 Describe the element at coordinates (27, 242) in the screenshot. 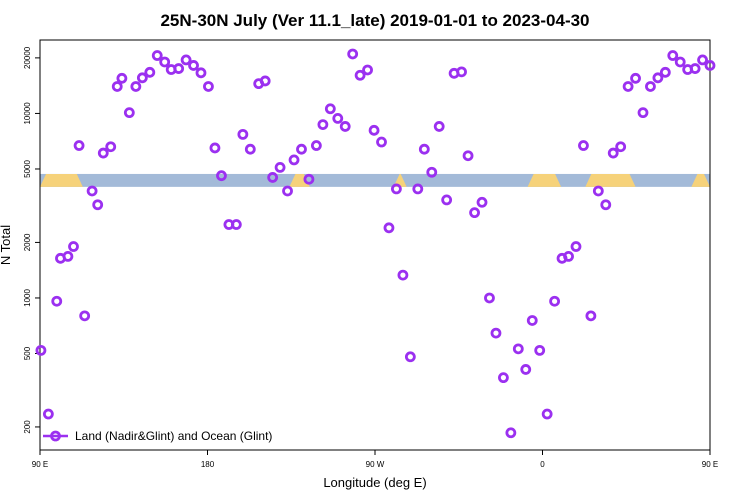

I see `y-tick-label: 2000` at that location.